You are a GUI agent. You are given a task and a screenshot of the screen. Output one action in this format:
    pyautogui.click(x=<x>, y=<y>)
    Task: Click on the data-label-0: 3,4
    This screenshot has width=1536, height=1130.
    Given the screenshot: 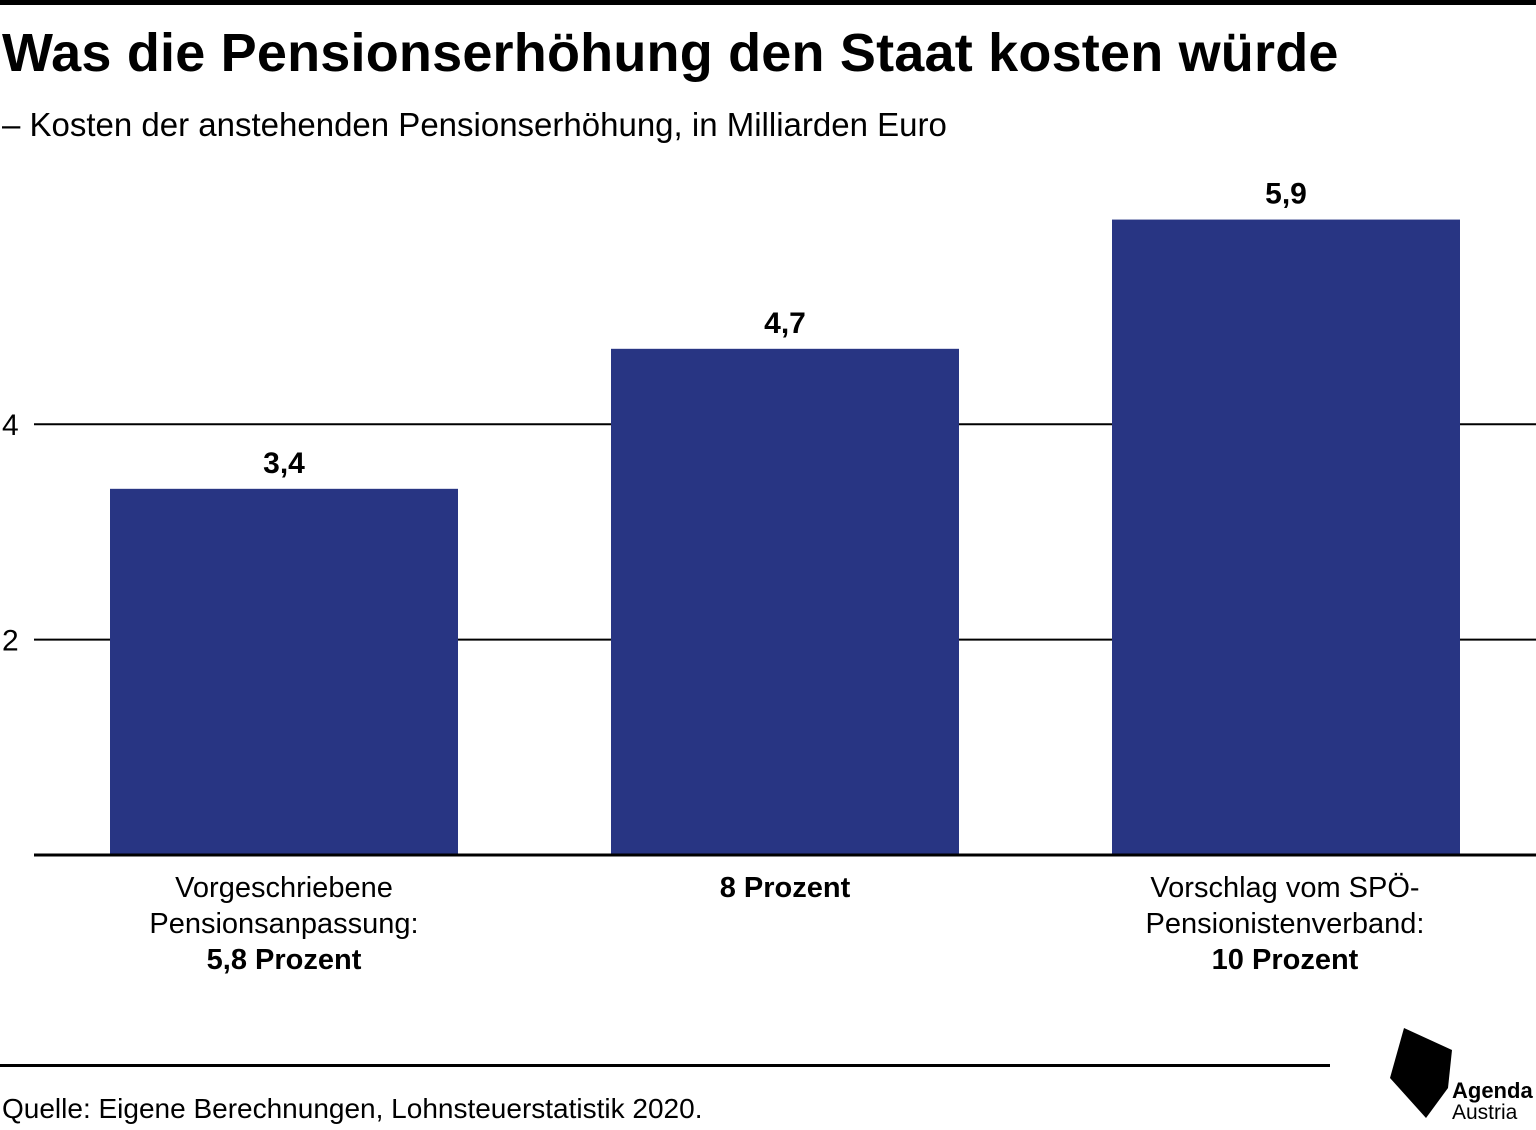 What is the action you would take?
    pyautogui.click(x=284, y=463)
    